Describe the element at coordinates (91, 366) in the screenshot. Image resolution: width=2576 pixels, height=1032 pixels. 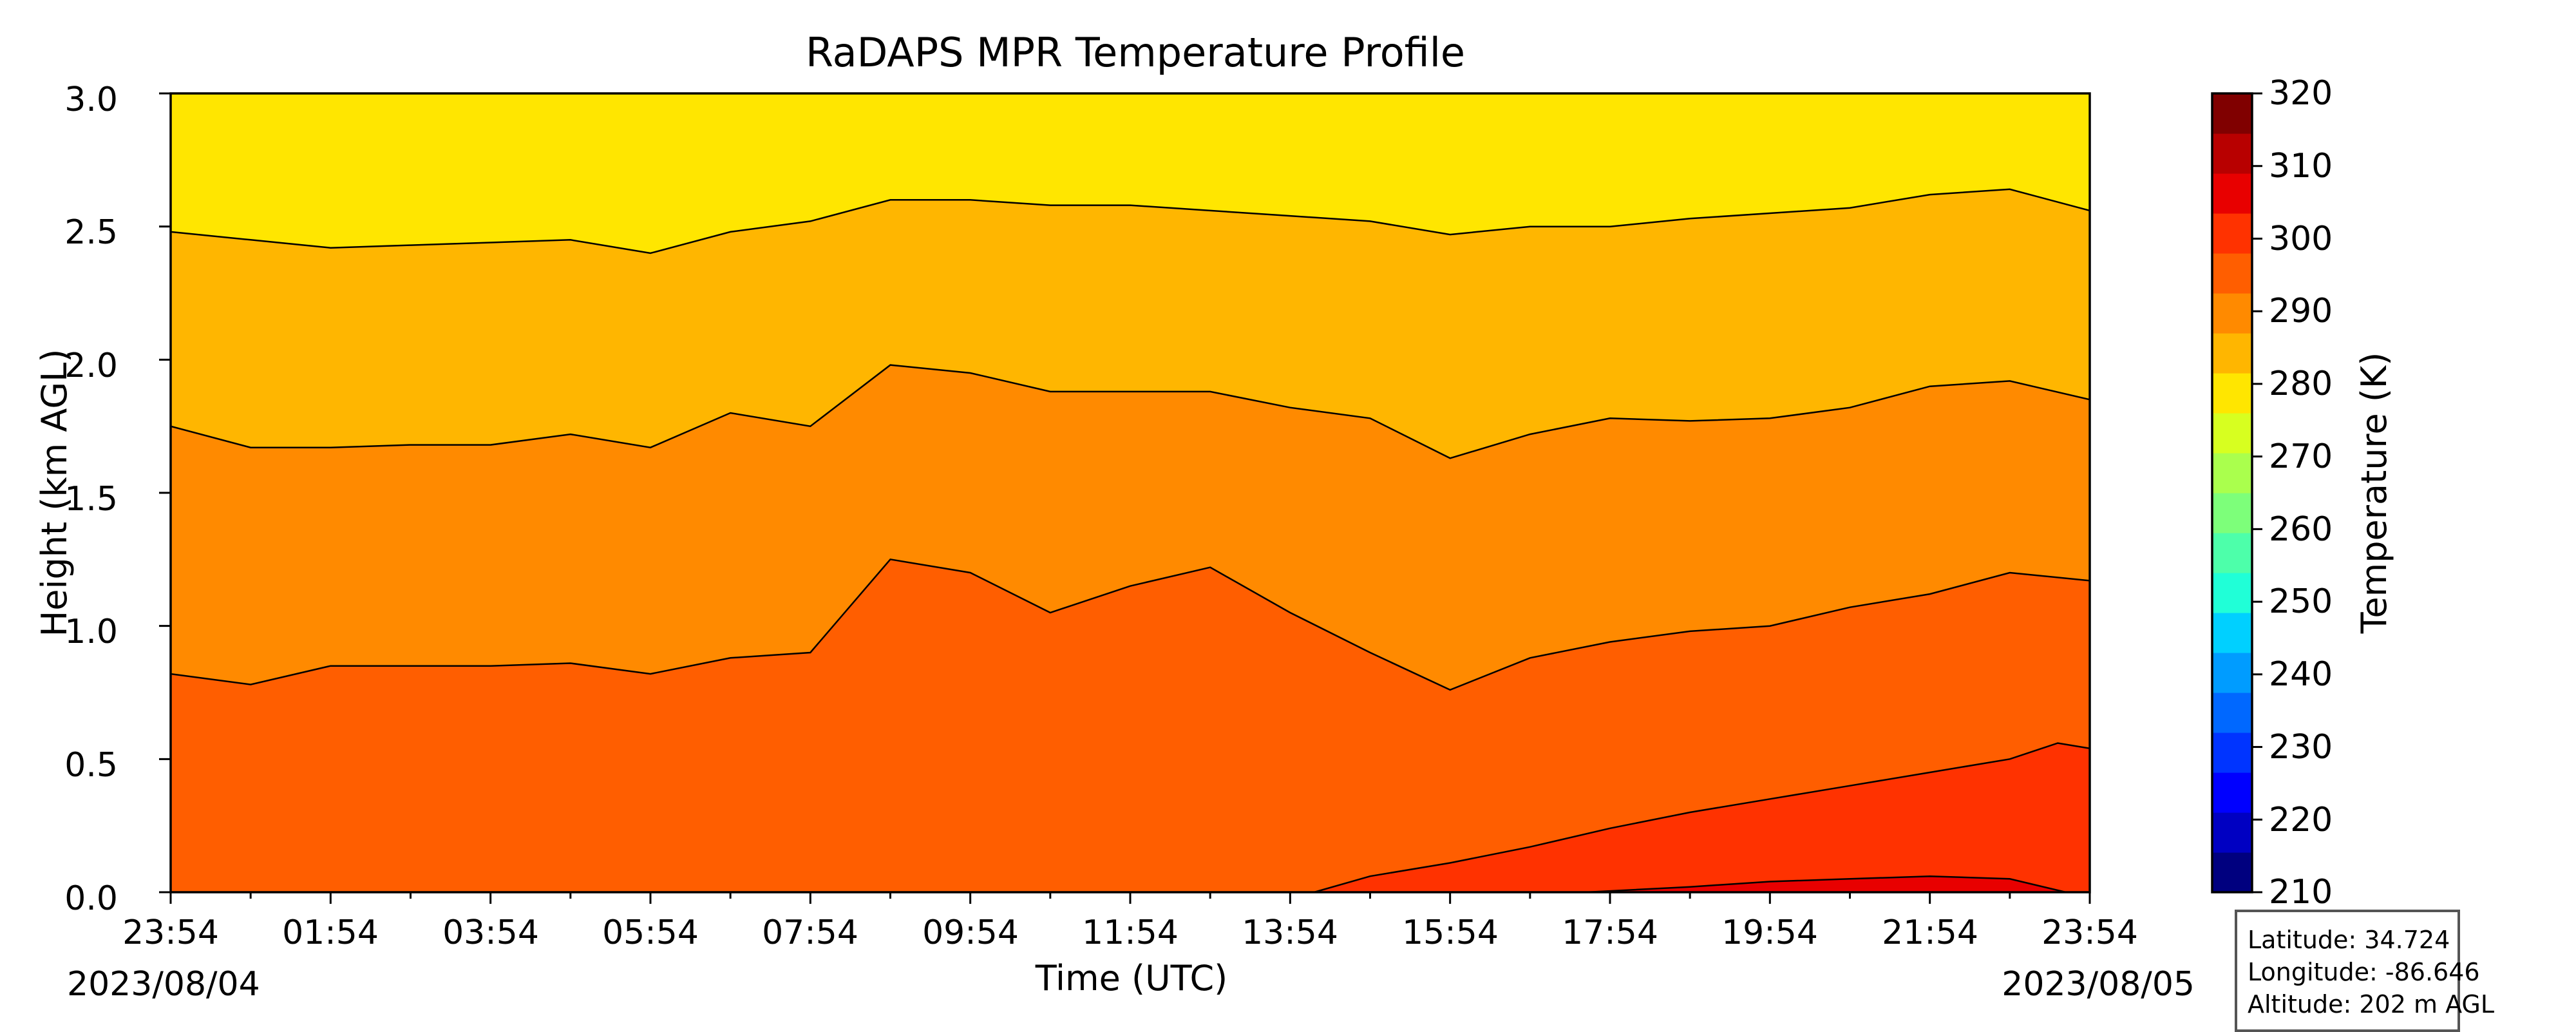
I see `y-tick-label-4: 2.0` at that location.